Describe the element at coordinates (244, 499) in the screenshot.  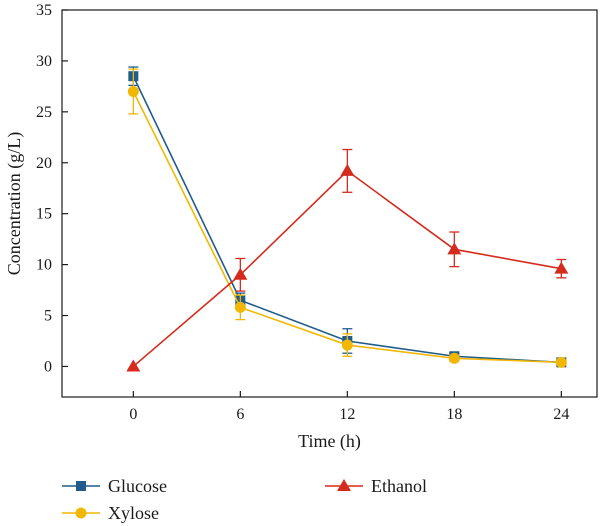
I see `legend: Glucose Xylose Ethanol` at that location.